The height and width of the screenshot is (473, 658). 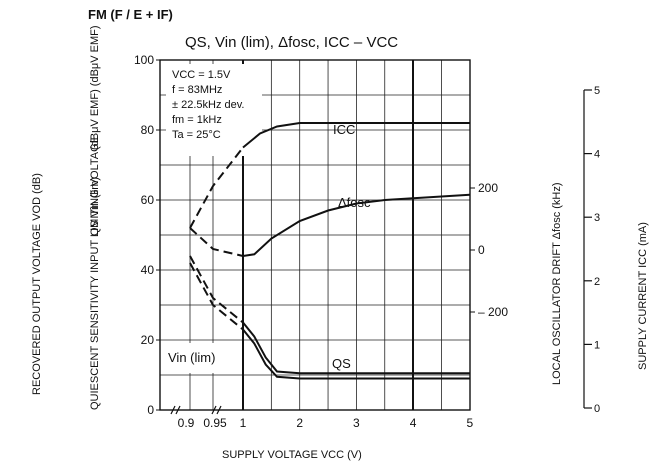 I want to click on drift-axis-ticks: 200 0 – 200, so click(x=489, y=250).